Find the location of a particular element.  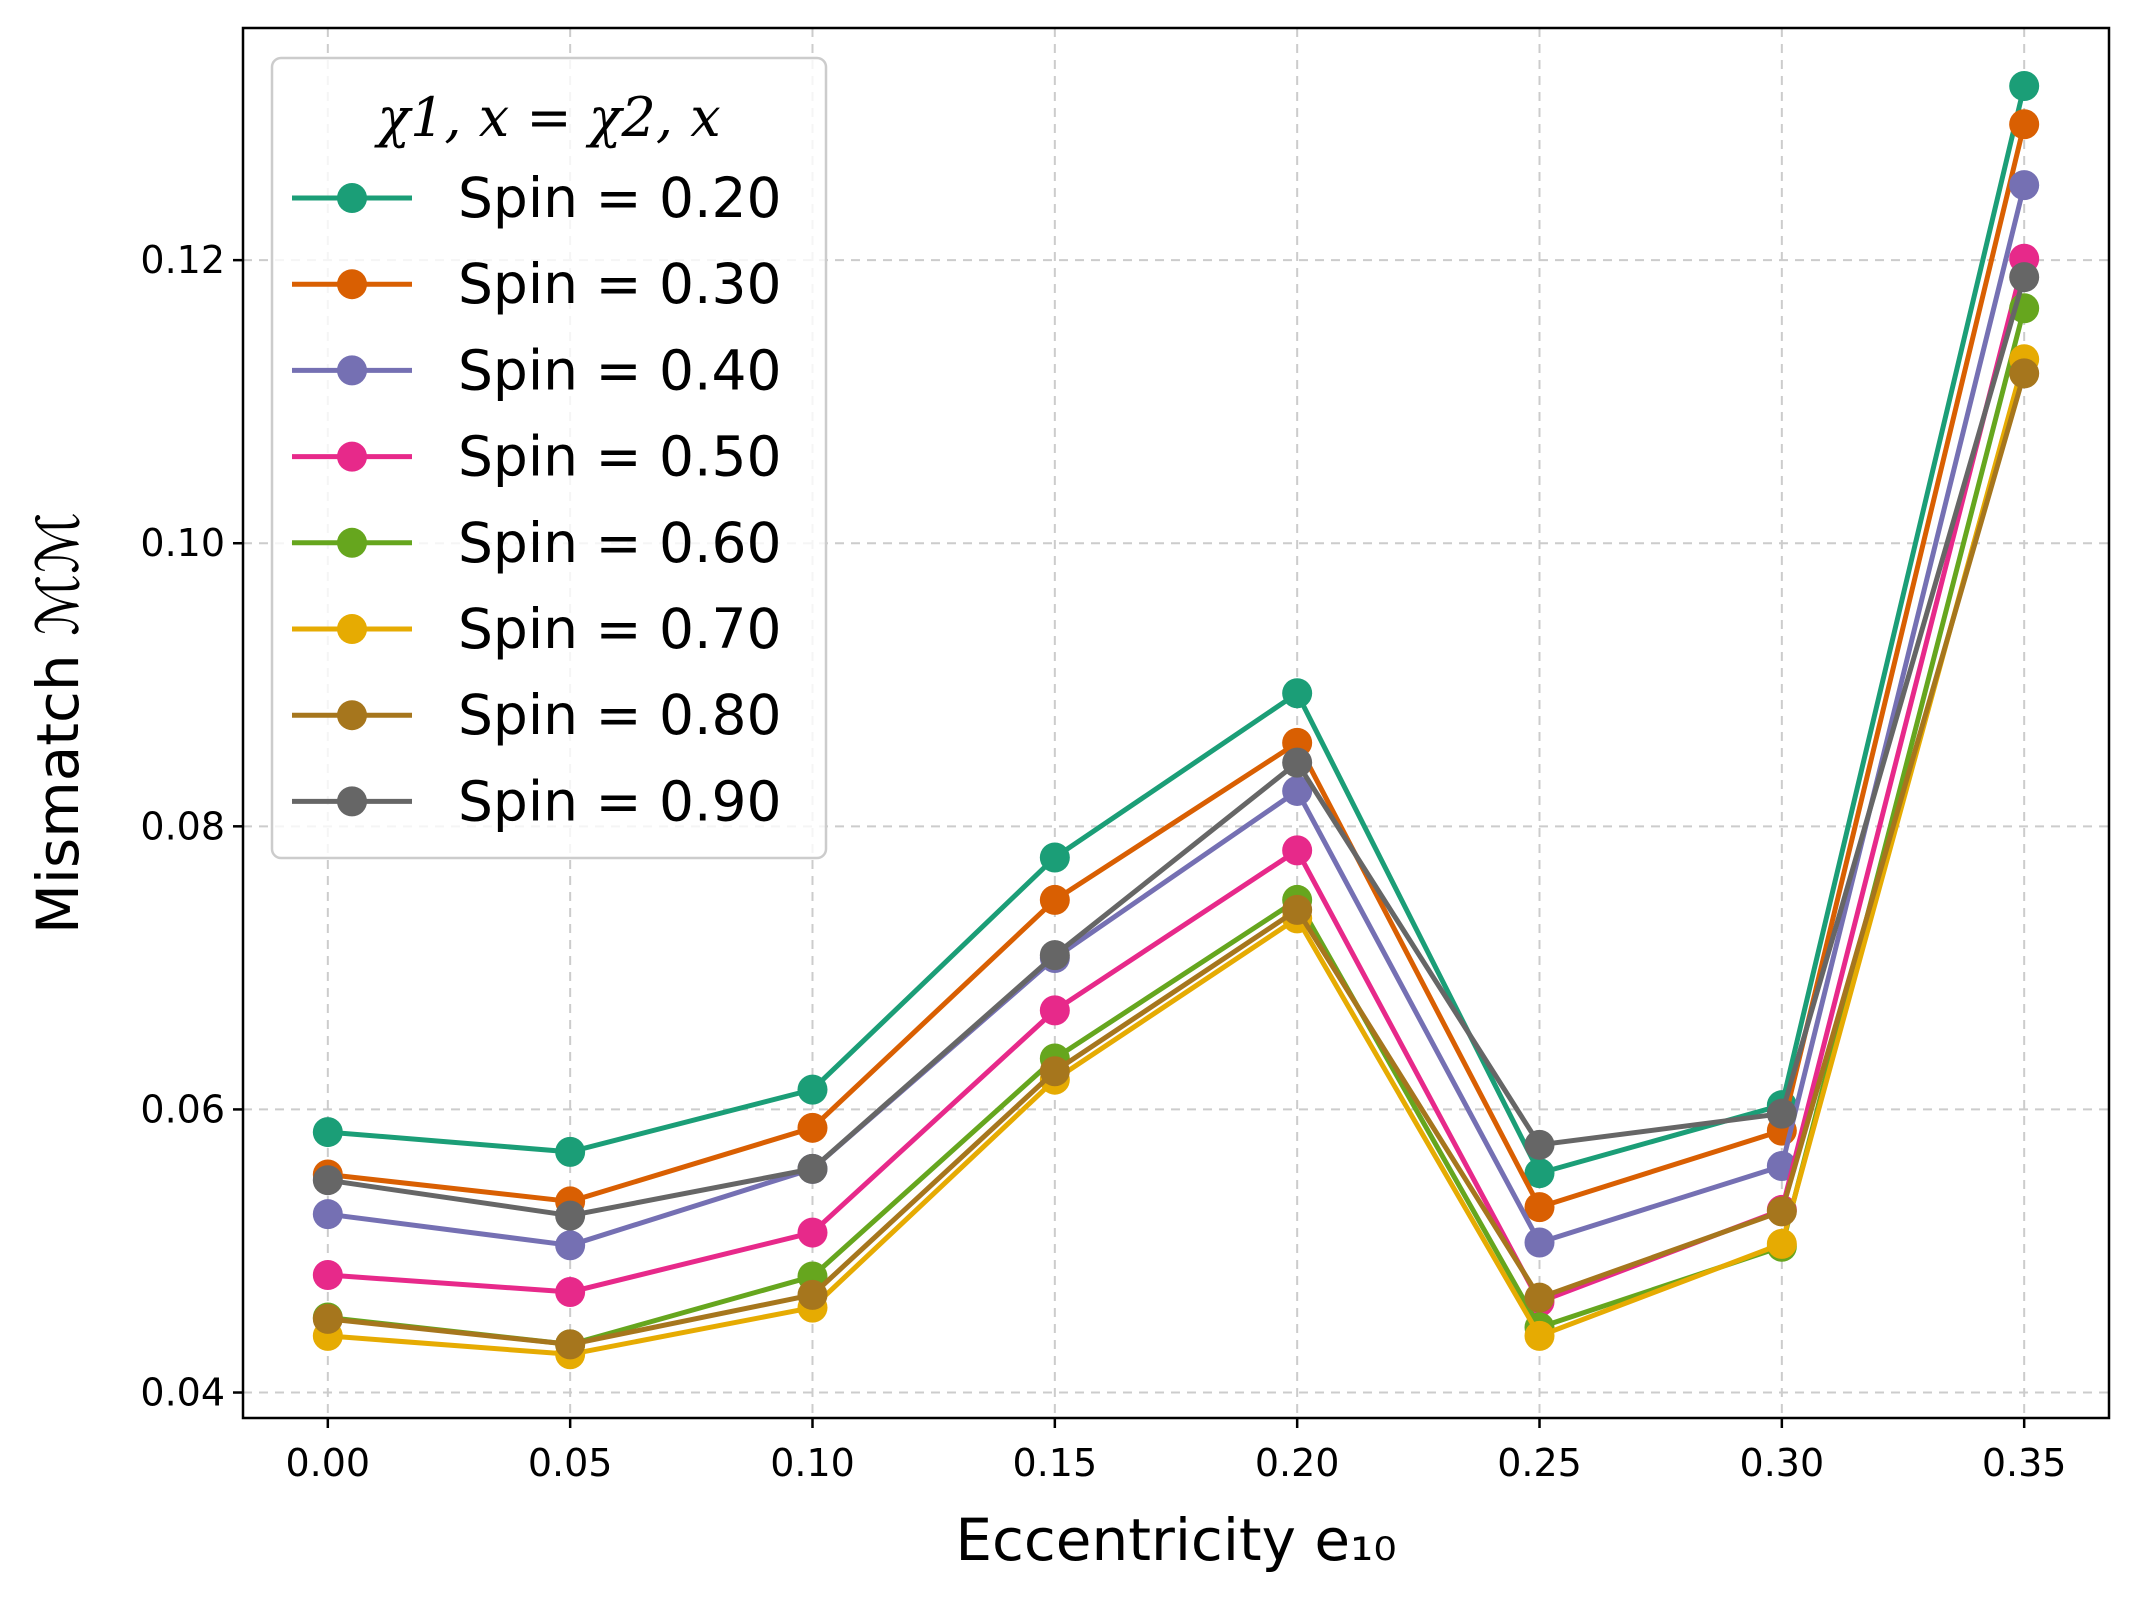

x-tick-label: 0.20 is located at coordinates (1297, 1463).